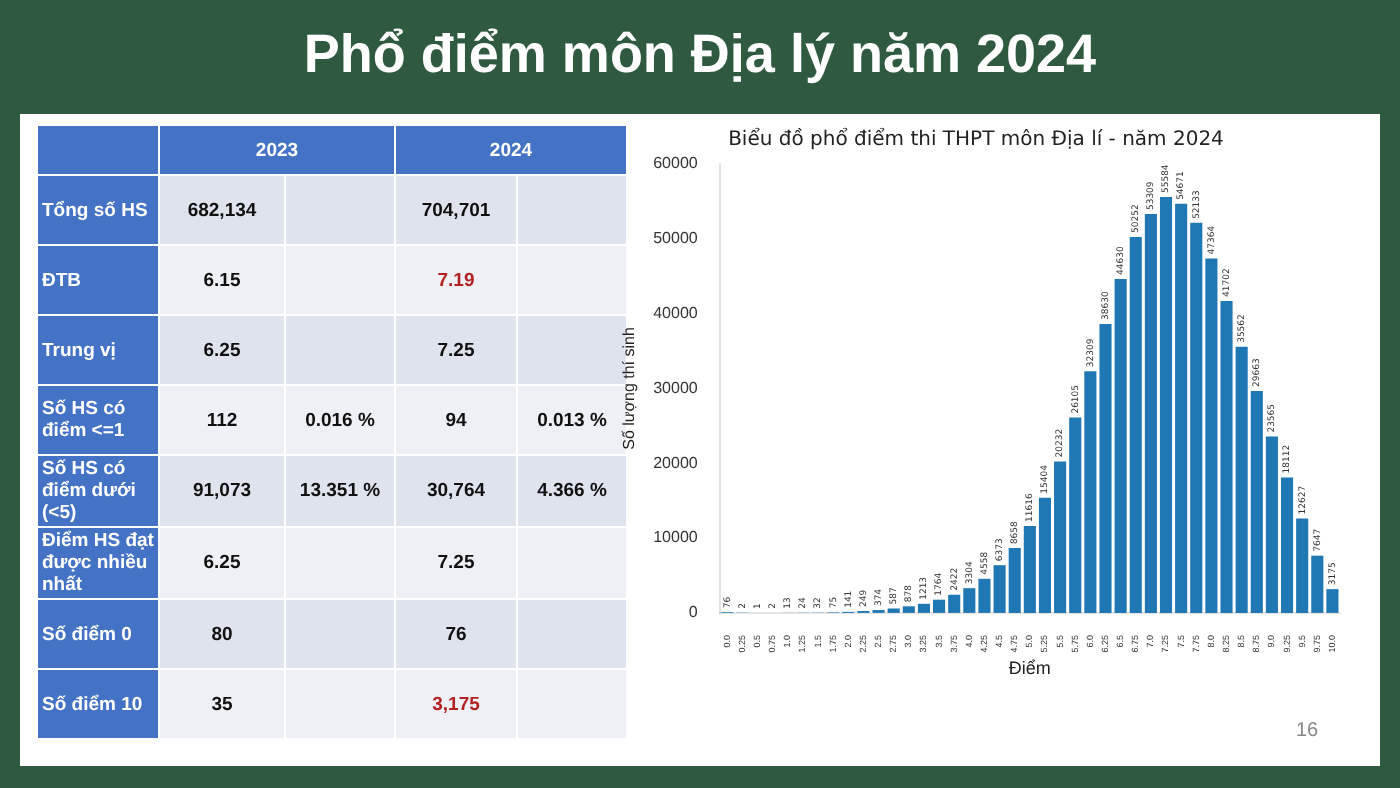 The width and height of the screenshot is (1400, 788). What do you see at coordinates (89, 491) in the screenshot?
I see `category-label: Số HS có điểm dưới (<5)` at bounding box center [89, 491].